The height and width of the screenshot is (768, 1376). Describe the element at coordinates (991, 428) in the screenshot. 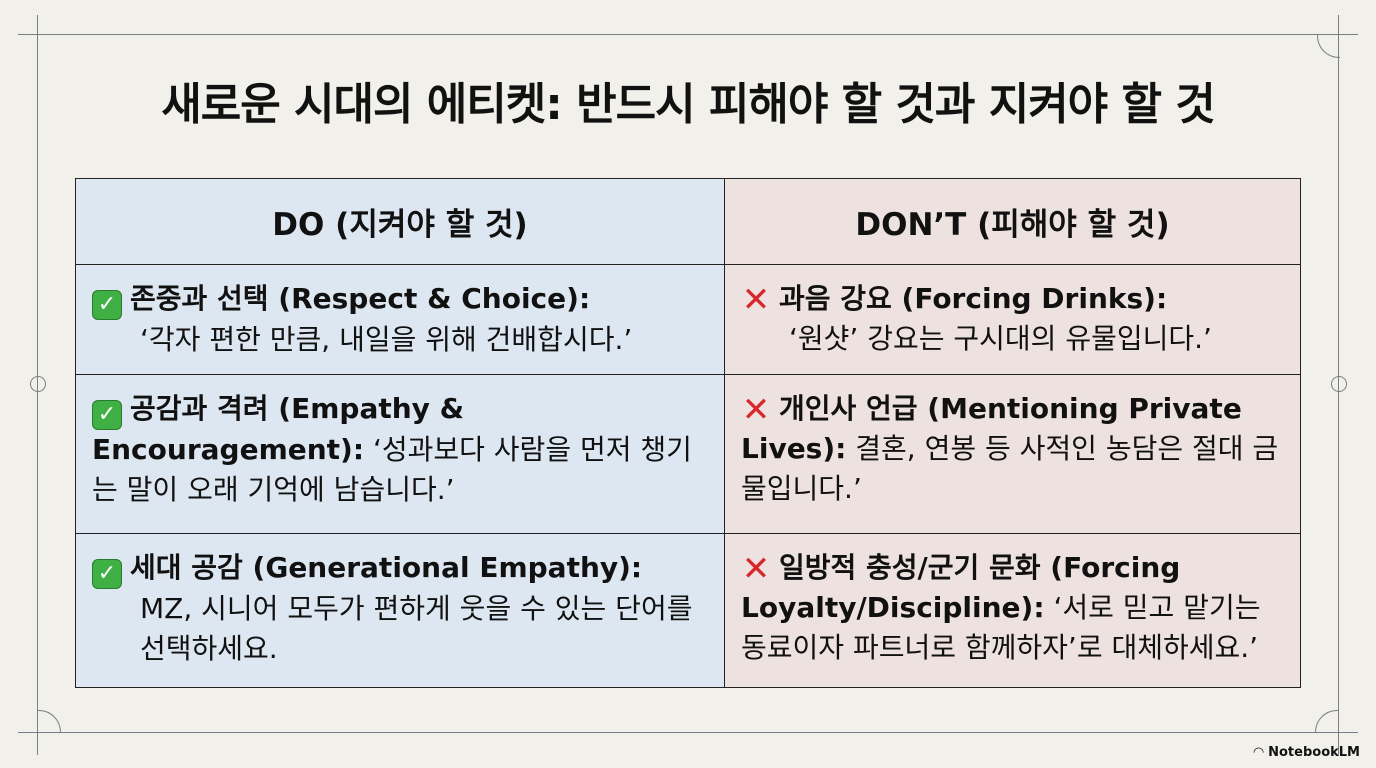

I see `dont-item-title: 개인사 언급 (Mentioning Private Lives):` at that location.